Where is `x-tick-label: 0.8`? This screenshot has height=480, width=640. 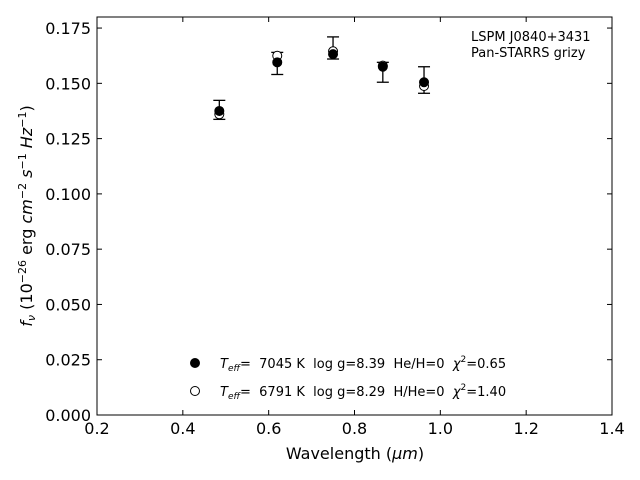
x-tick-label: 0.8 is located at coordinates (354, 428).